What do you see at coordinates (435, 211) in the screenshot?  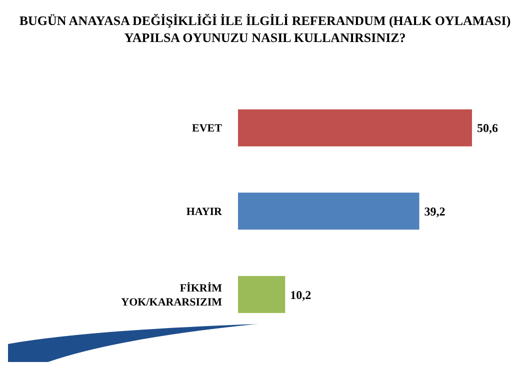 I see `data-label: 39,2` at bounding box center [435, 211].